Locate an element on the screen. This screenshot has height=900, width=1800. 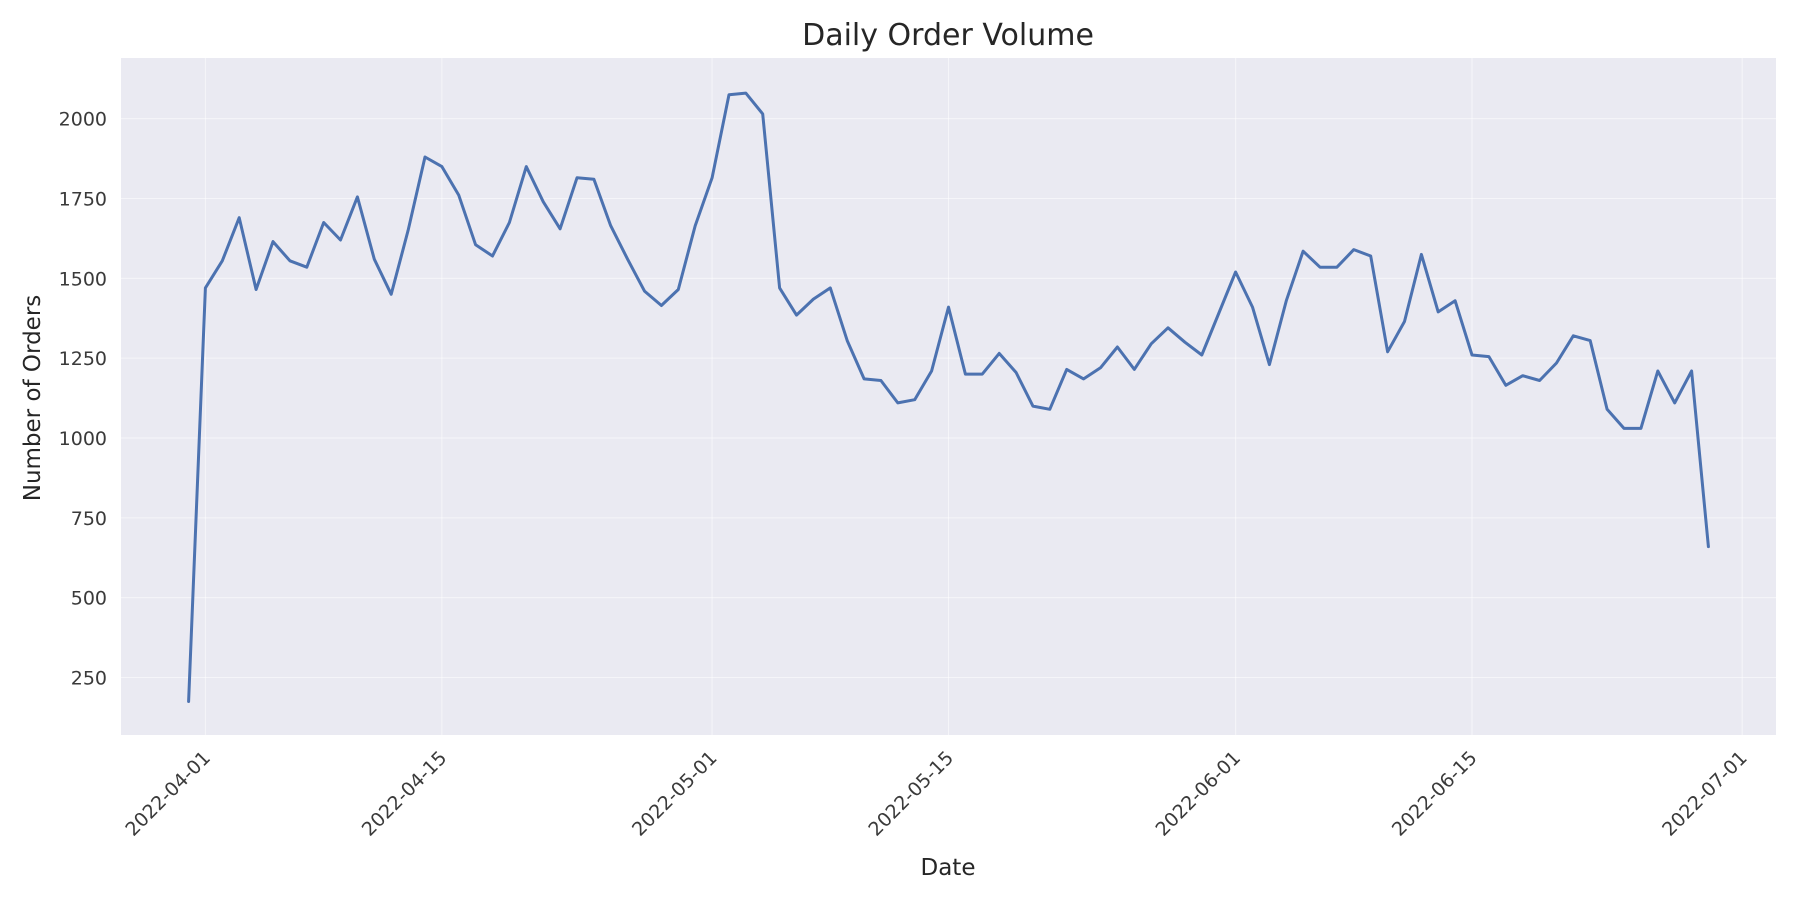
y-tick-label: 1250 is located at coordinates (83, 359).